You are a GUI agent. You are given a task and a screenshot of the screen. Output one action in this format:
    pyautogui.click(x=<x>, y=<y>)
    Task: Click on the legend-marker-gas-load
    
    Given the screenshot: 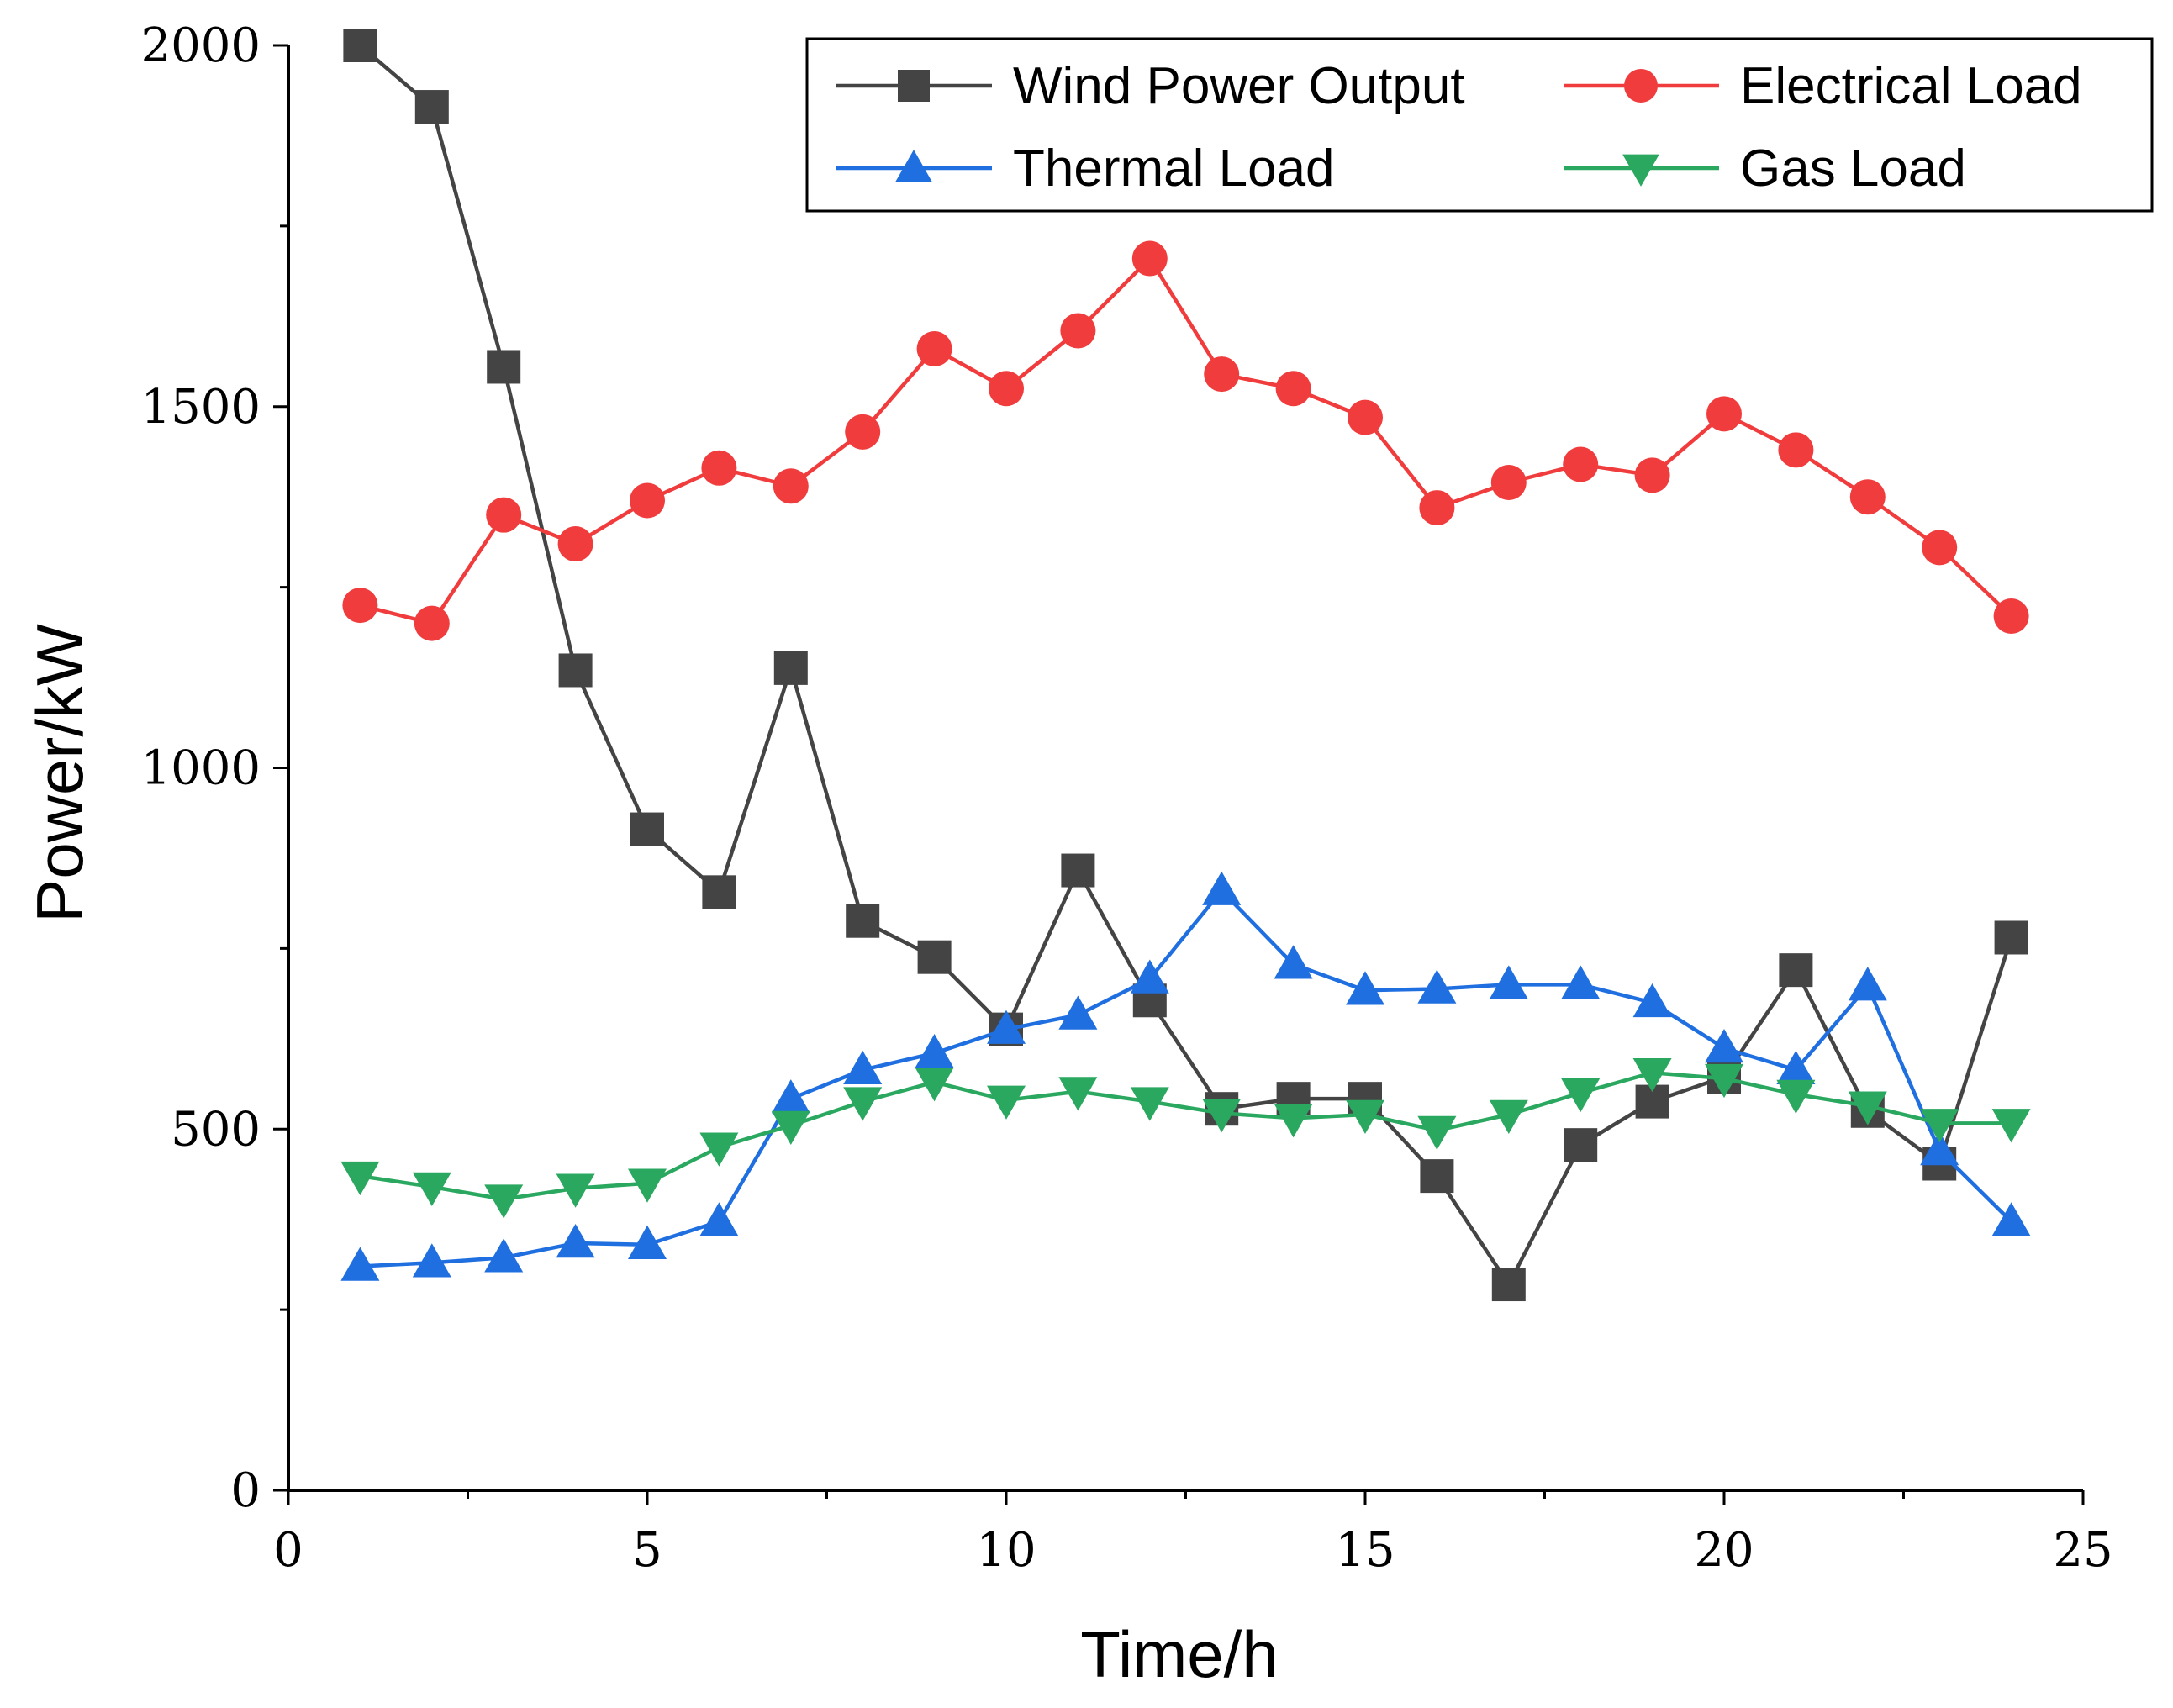 What is the action you would take?
    pyautogui.click(x=1640, y=170)
    